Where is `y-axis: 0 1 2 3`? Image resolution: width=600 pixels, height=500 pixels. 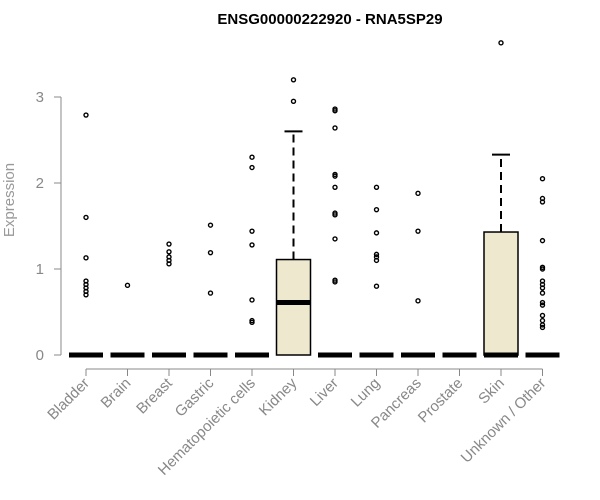 y-axis: 0 1 2 3 is located at coordinates (49, 226).